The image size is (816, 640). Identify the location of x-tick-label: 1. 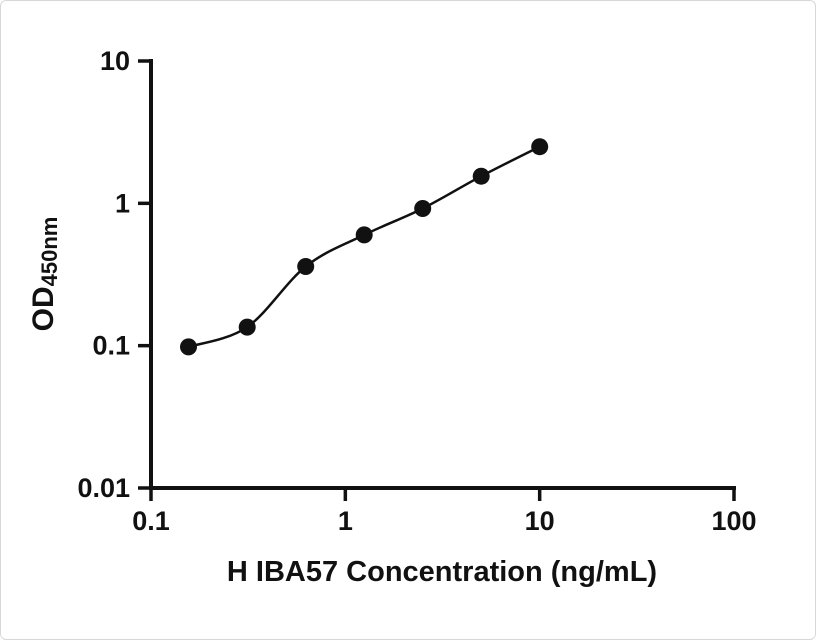
(345, 521).